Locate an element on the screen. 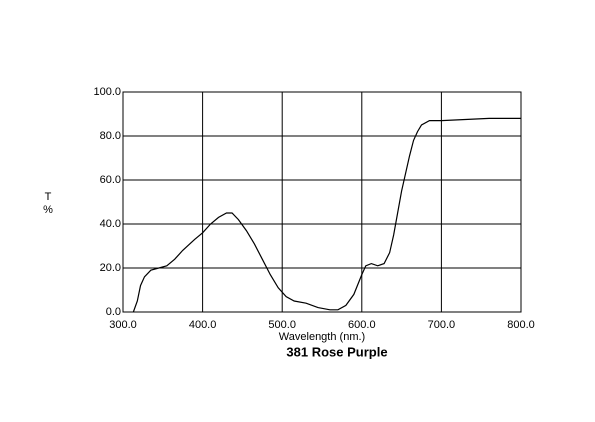  x-tick-label: 300.0 is located at coordinates (123, 325).